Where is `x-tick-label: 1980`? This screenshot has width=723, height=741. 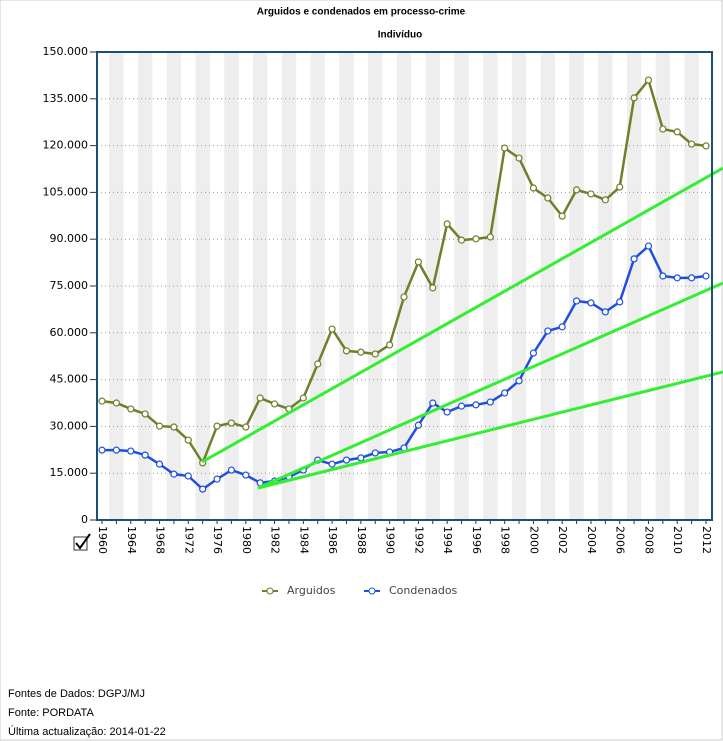 x-tick-label: 1980 is located at coordinates (246, 540).